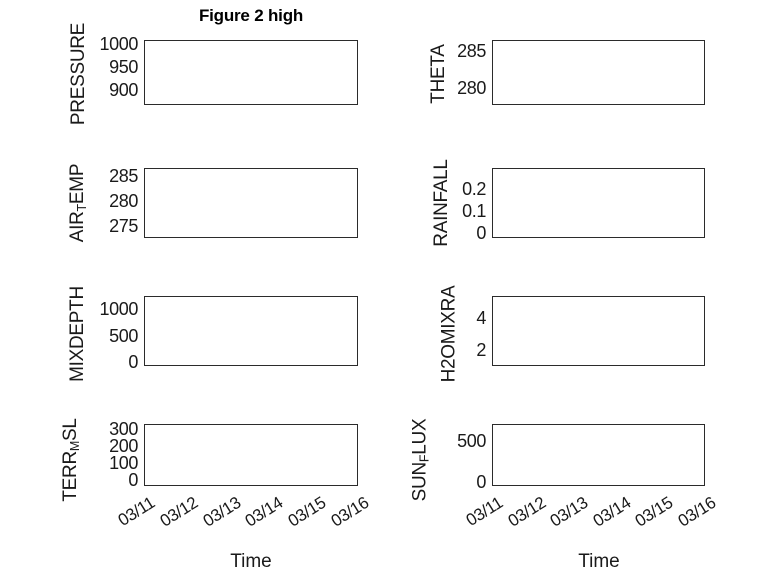 This screenshot has width=778, height=583. What do you see at coordinates (599, 561) in the screenshot?
I see `xlabel-right: Time` at bounding box center [599, 561].